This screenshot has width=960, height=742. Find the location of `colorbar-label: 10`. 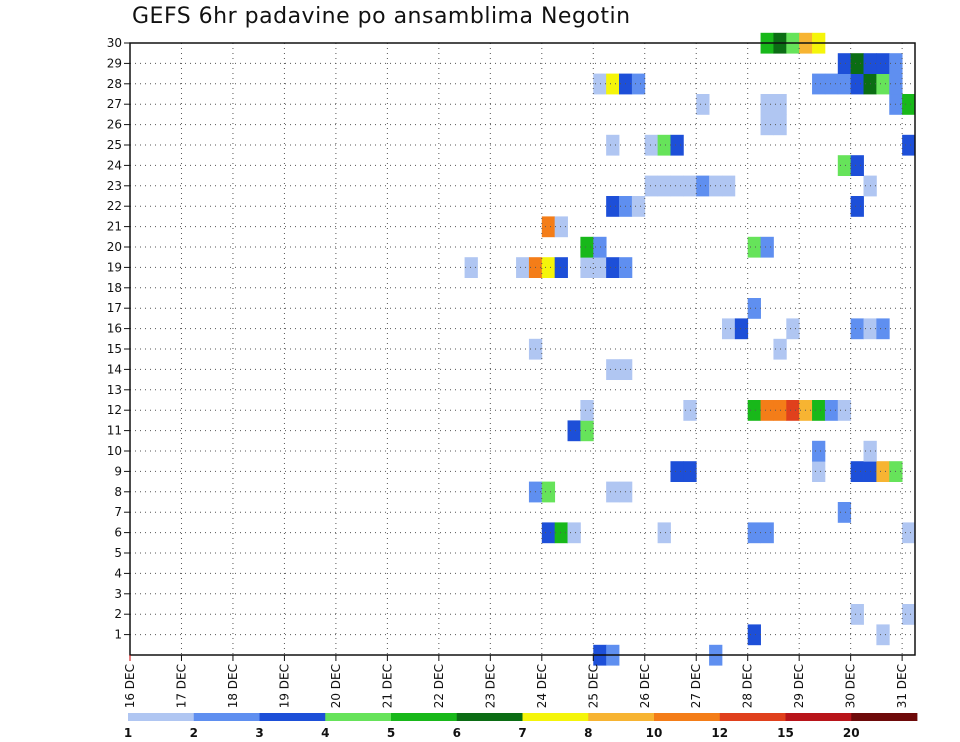

colorbar-label: 10 is located at coordinates (654, 733).